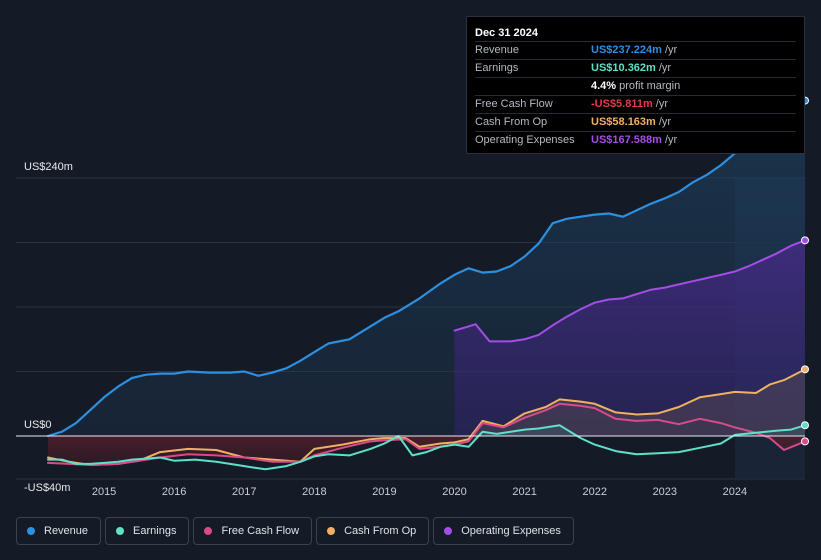  What do you see at coordinates (104, 492) in the screenshot?
I see `x-axis-tick-label: 2015` at bounding box center [104, 492].